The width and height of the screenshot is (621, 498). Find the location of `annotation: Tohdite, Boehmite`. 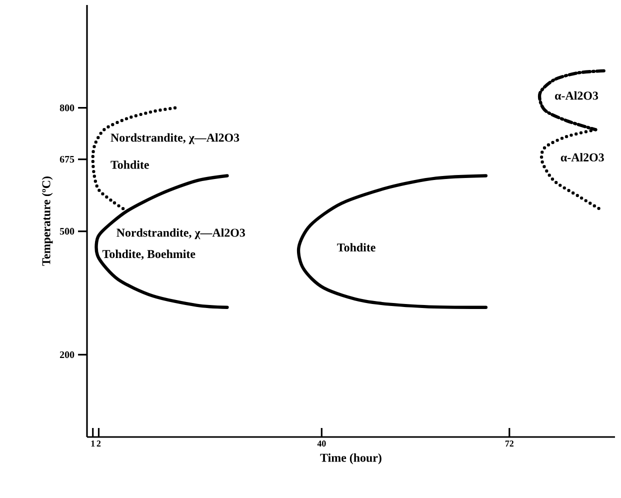

annotation: Tohdite, Boehmite is located at coordinates (149, 255).